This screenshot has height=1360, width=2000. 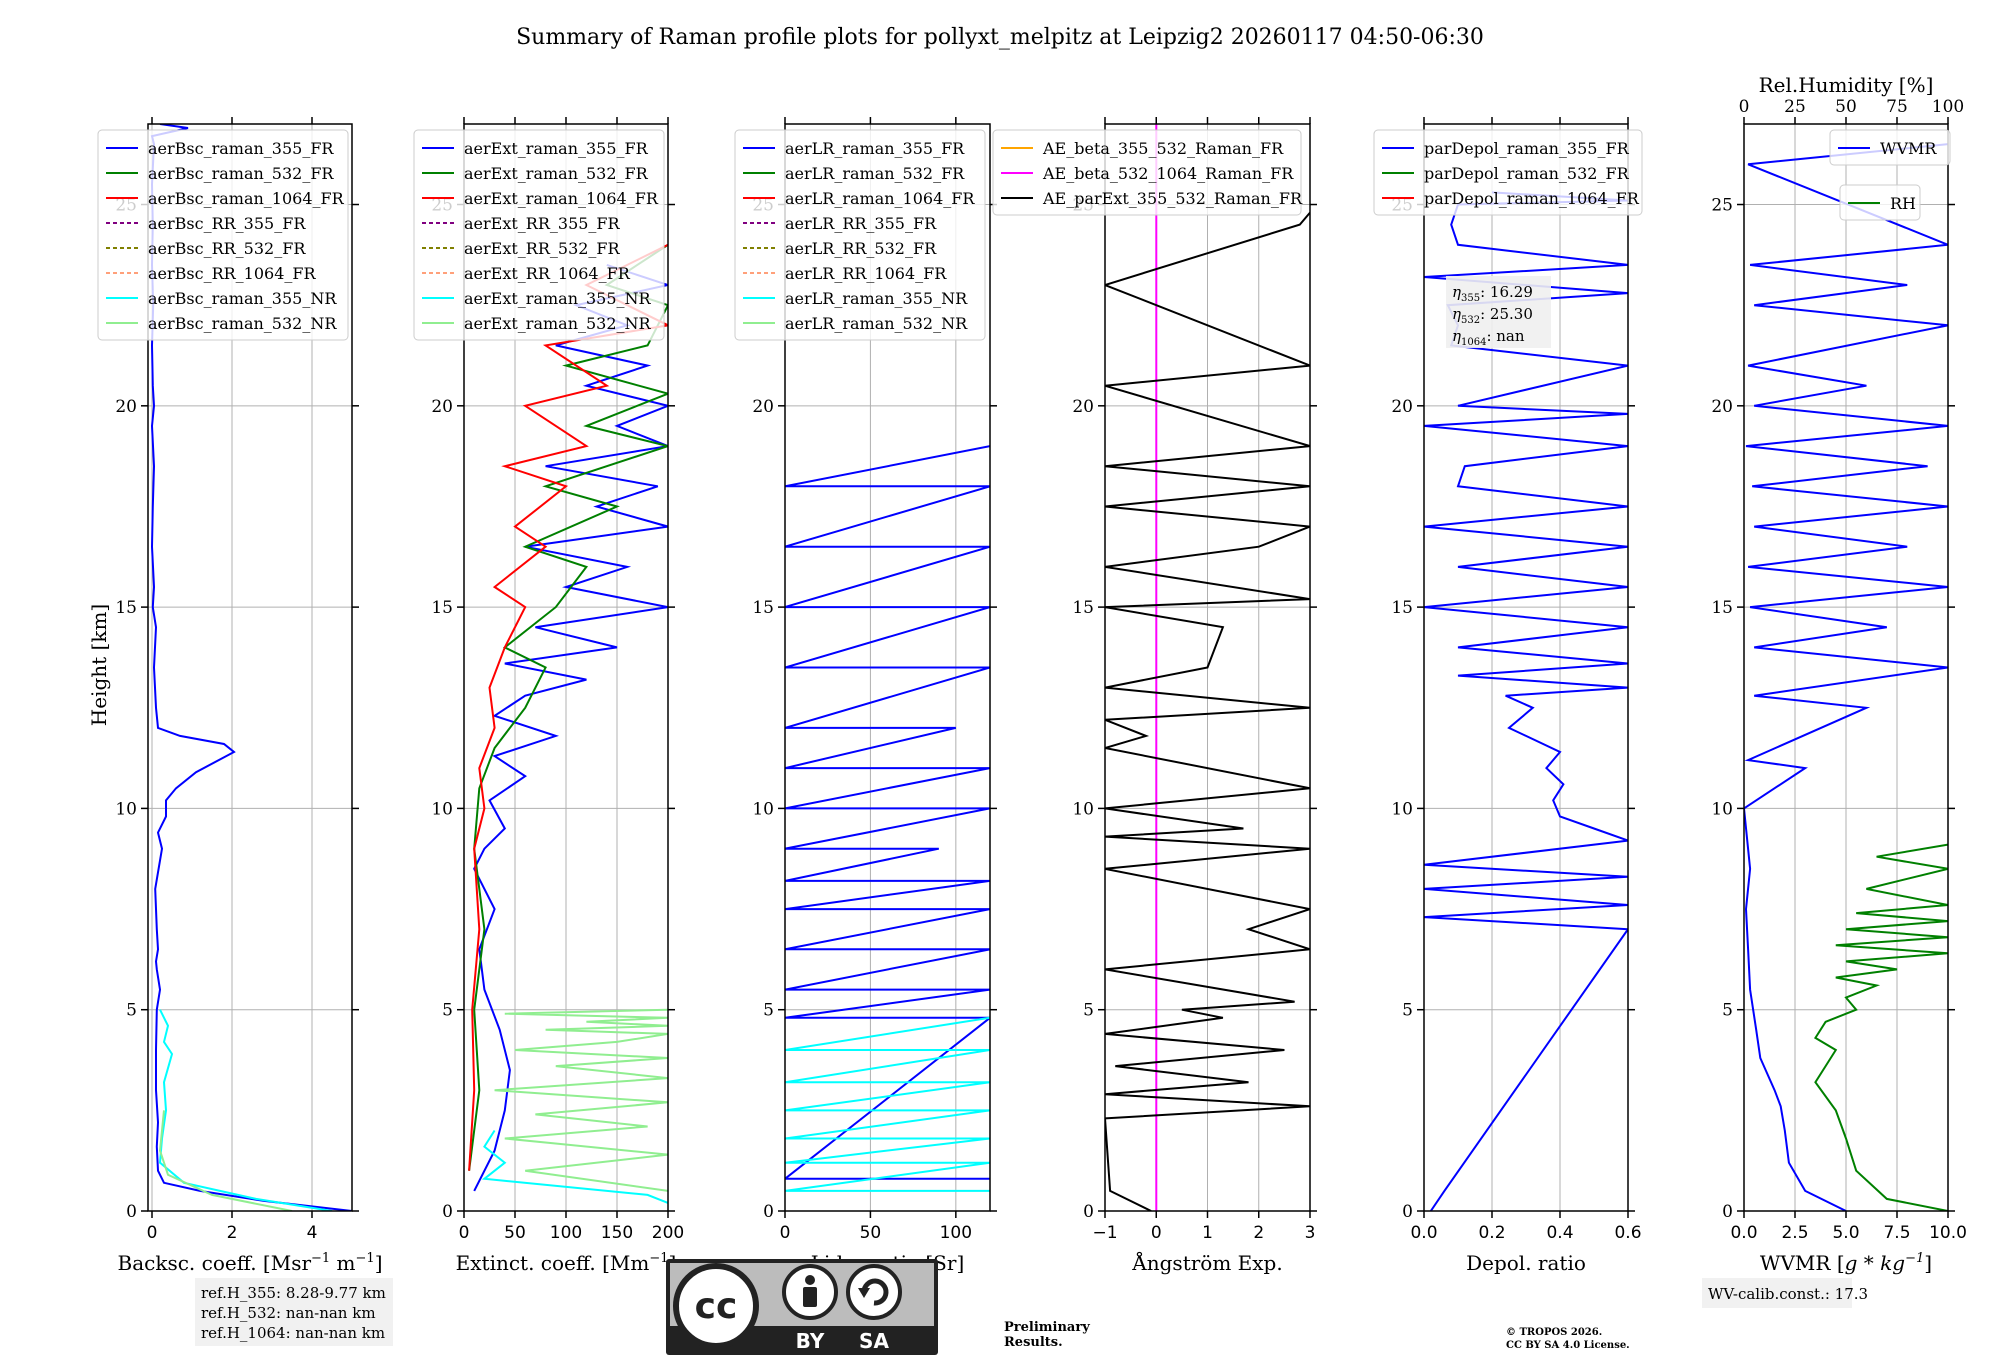 What do you see at coordinates (225, 1160) in the screenshot?
I see `series-aerbsc-raman-532-nr` at bounding box center [225, 1160].